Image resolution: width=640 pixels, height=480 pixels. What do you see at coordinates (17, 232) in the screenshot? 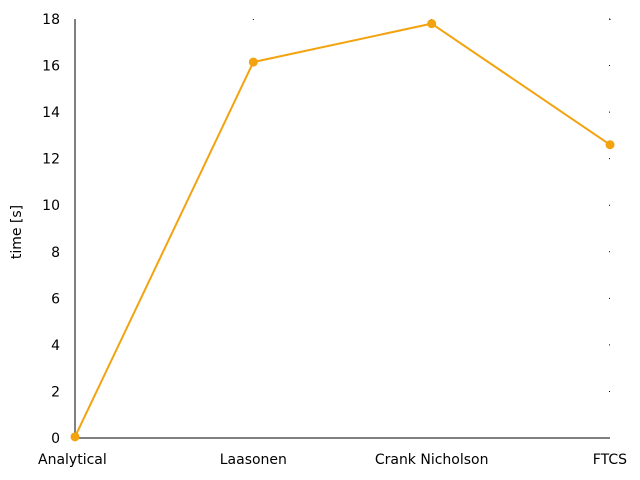
I see `y-axis-title: time [s]` at bounding box center [17, 232].